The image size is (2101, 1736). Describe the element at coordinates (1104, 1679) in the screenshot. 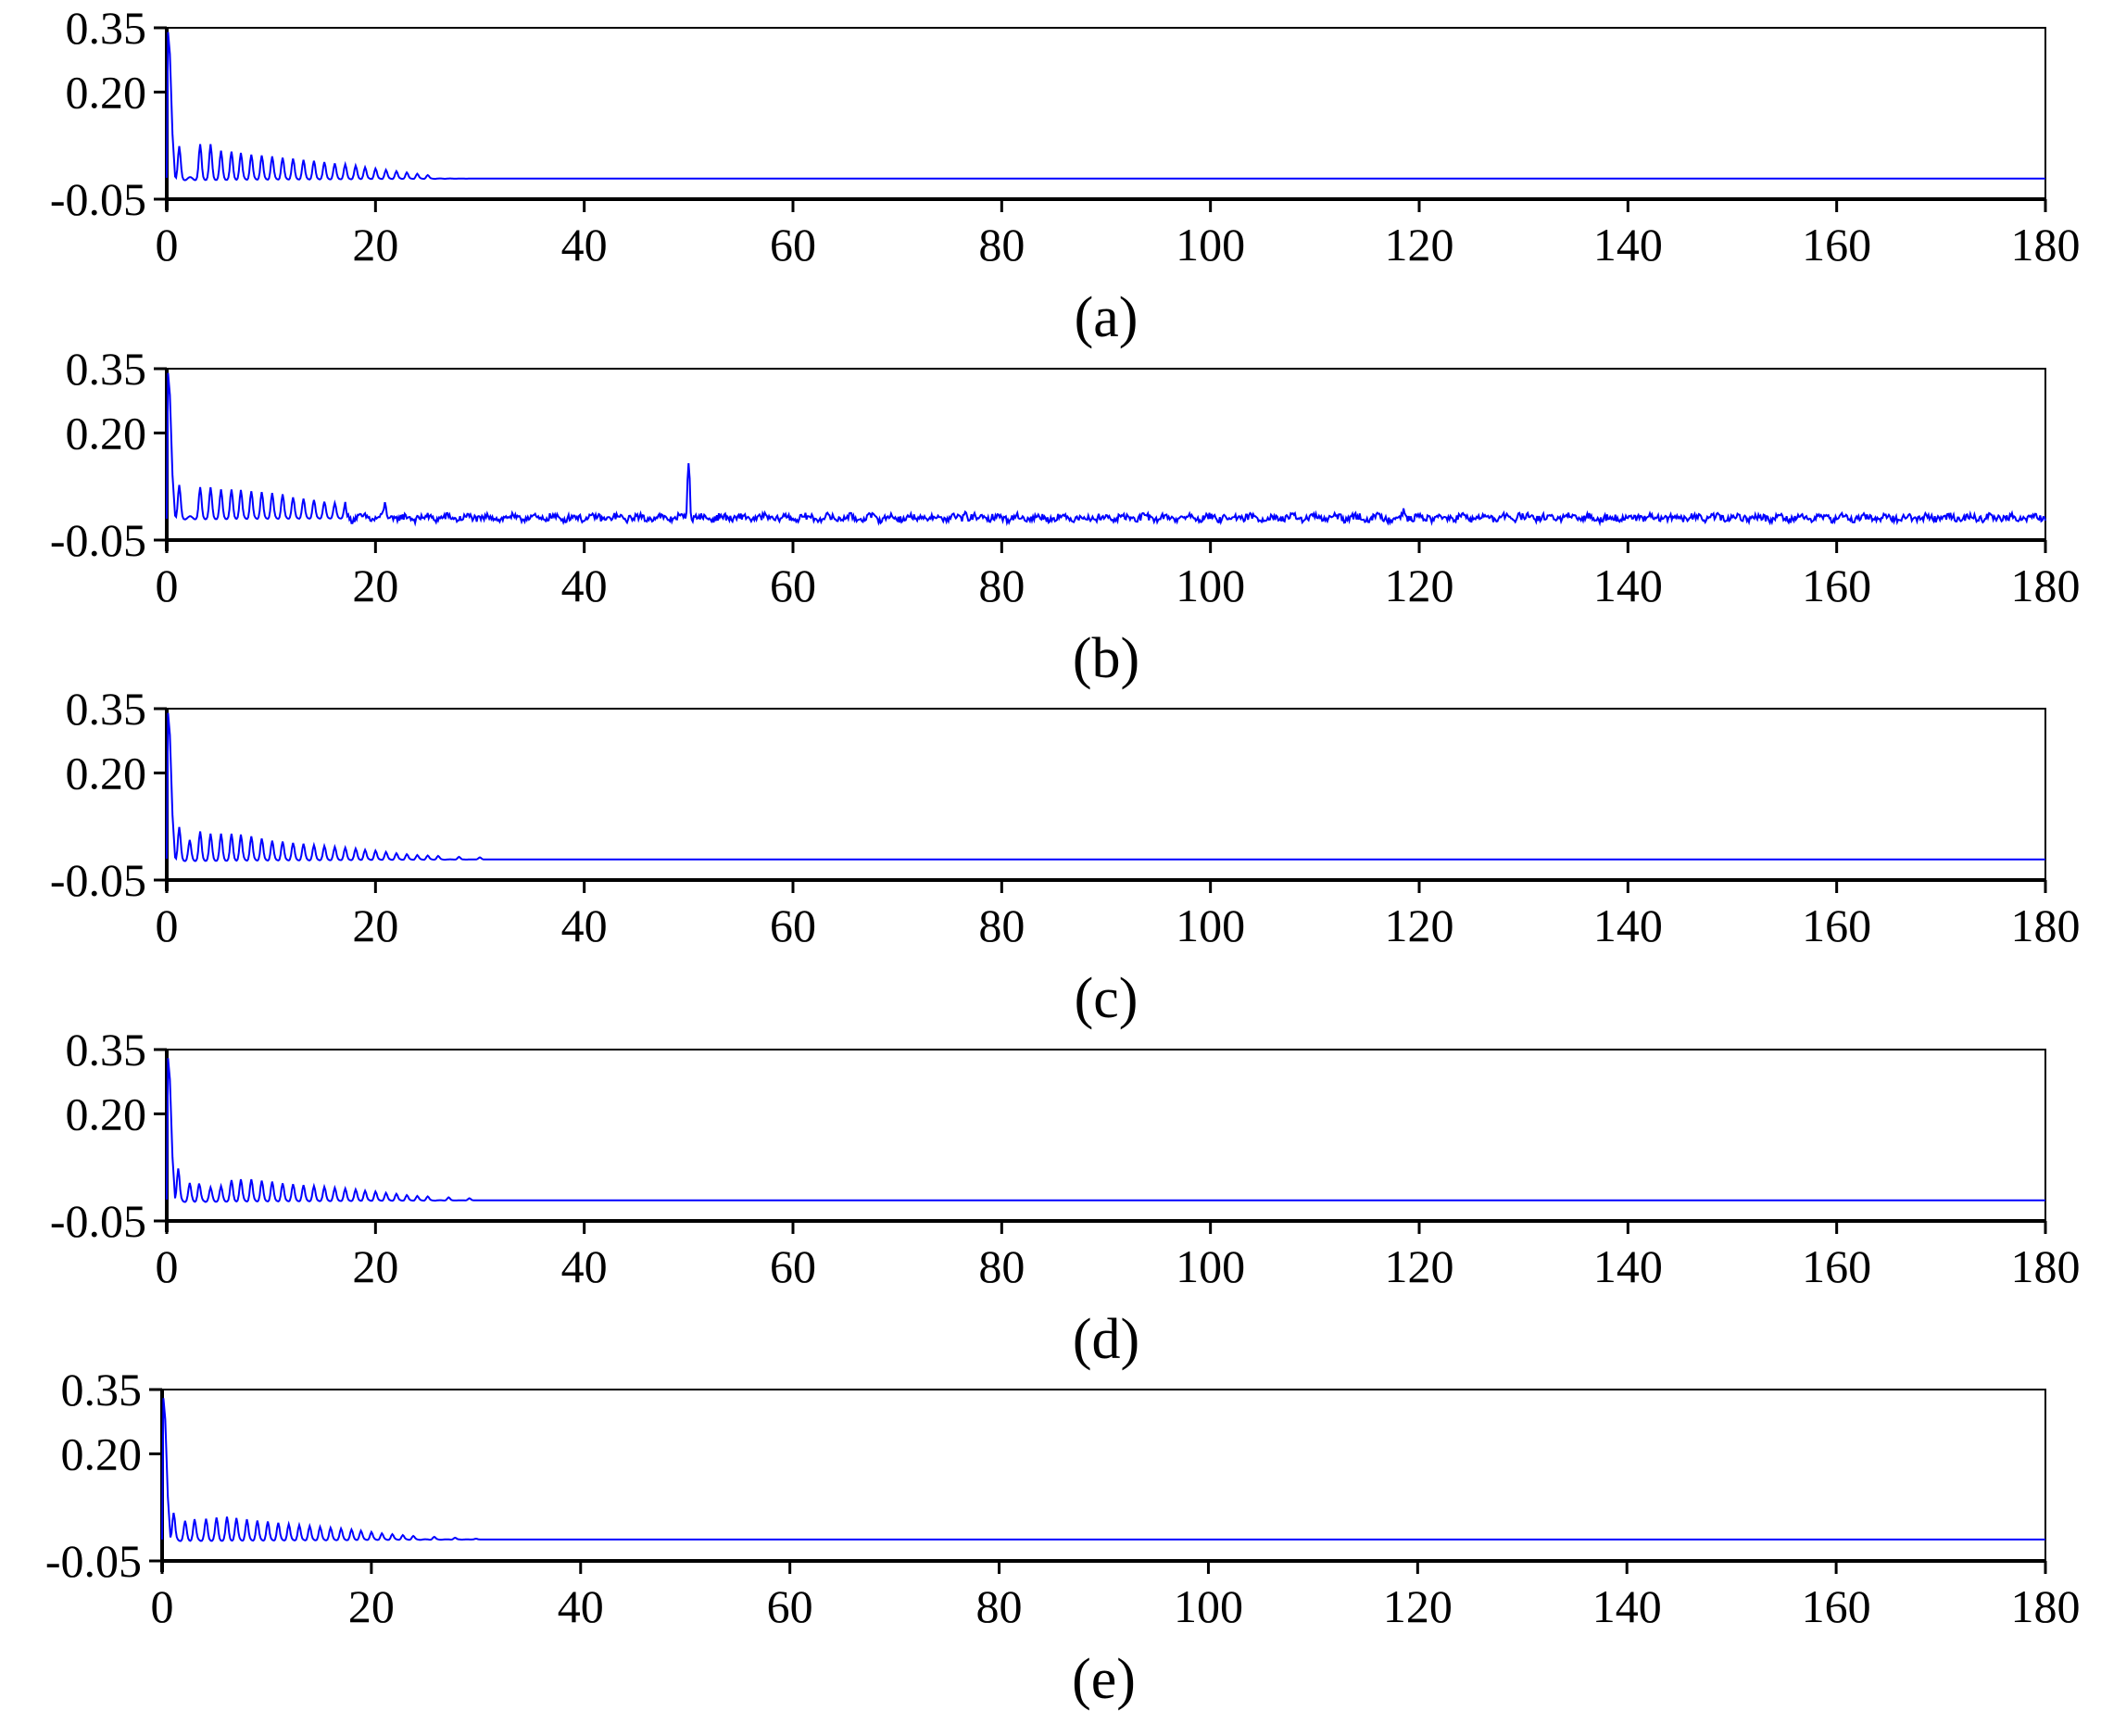

I see `panel-label: (e)` at that location.